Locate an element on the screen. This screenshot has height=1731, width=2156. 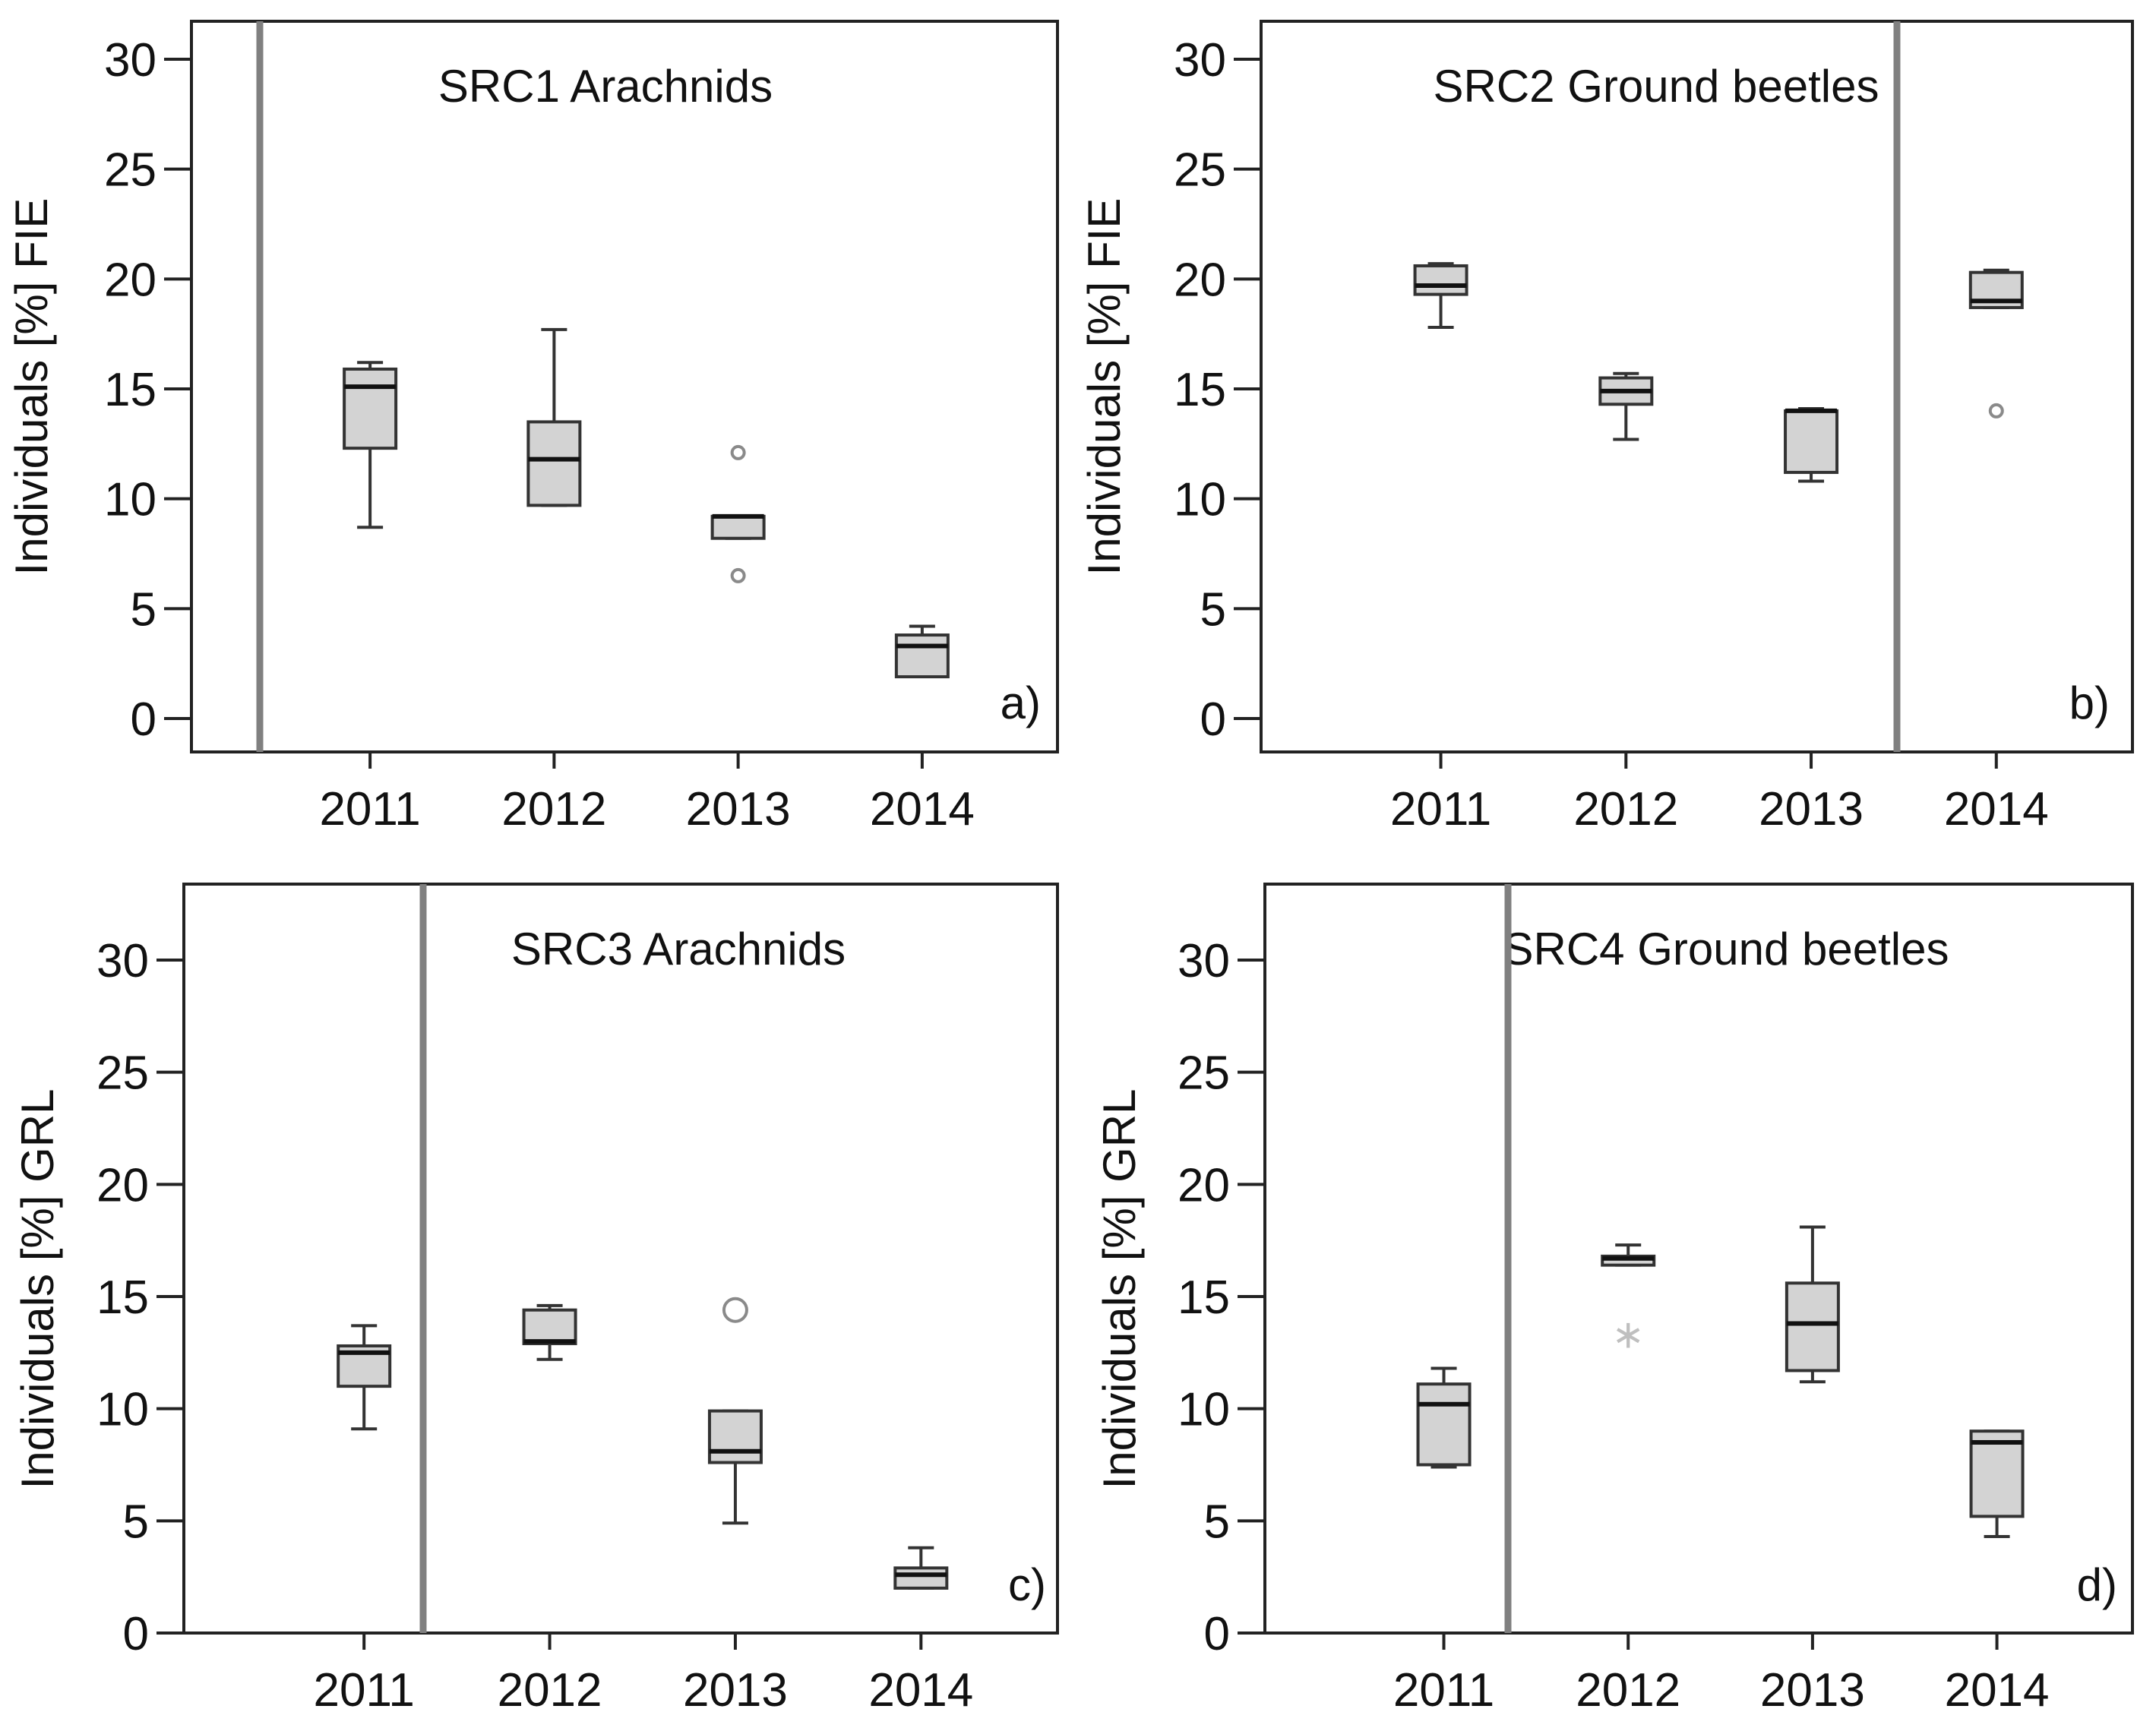
chart-title: SRC4 Ground beetles is located at coordinates (1726, 949).